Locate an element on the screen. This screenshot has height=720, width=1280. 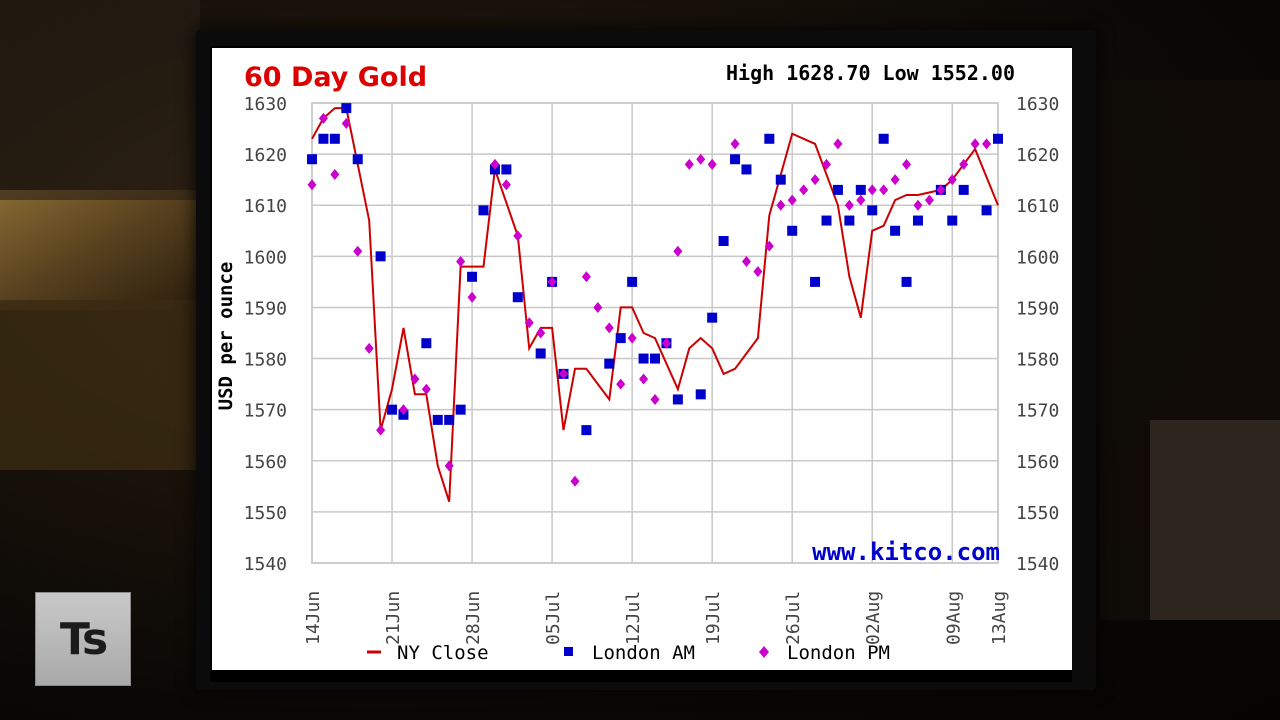
legend-square-swatch is located at coordinates (568, 651).